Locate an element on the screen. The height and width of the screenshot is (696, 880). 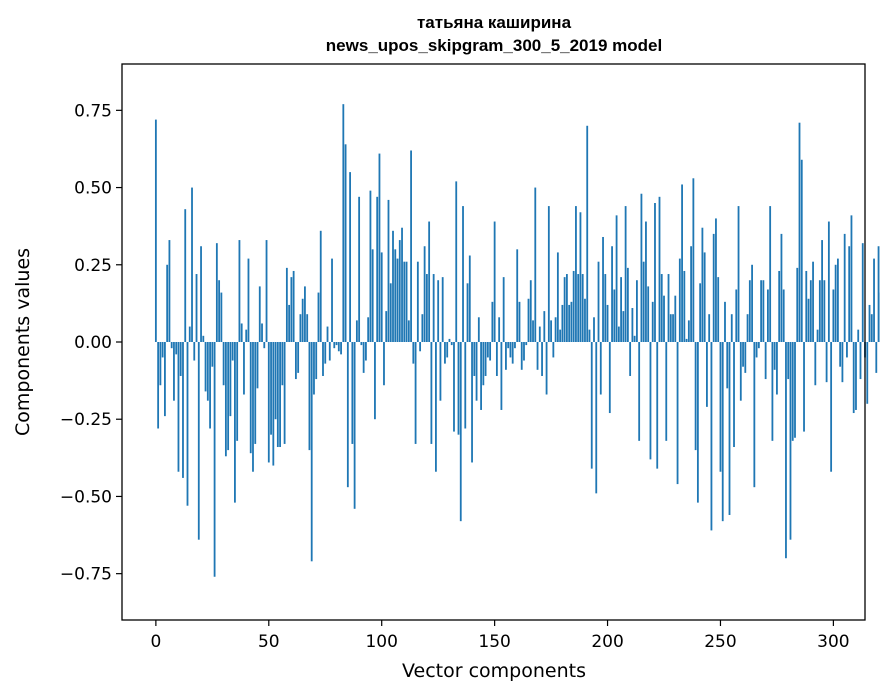
x-tick-label: 200 is located at coordinates (607, 642).